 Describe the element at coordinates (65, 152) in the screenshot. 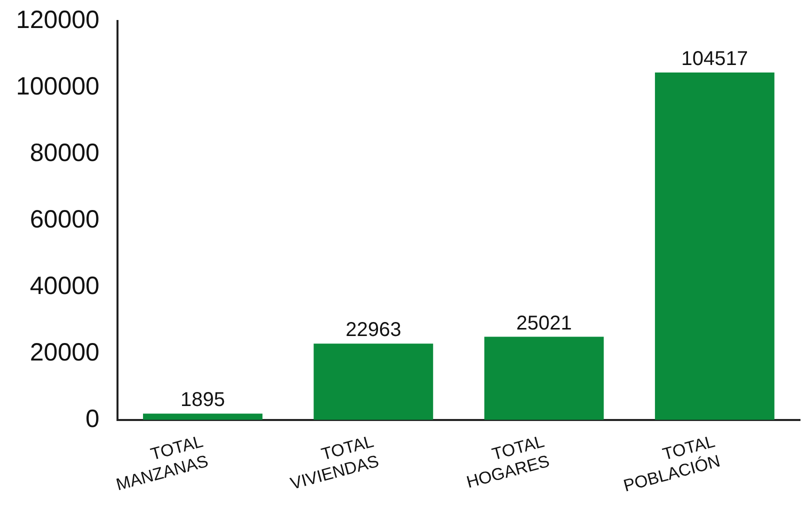

I see `y-tick-label: 80000` at that location.